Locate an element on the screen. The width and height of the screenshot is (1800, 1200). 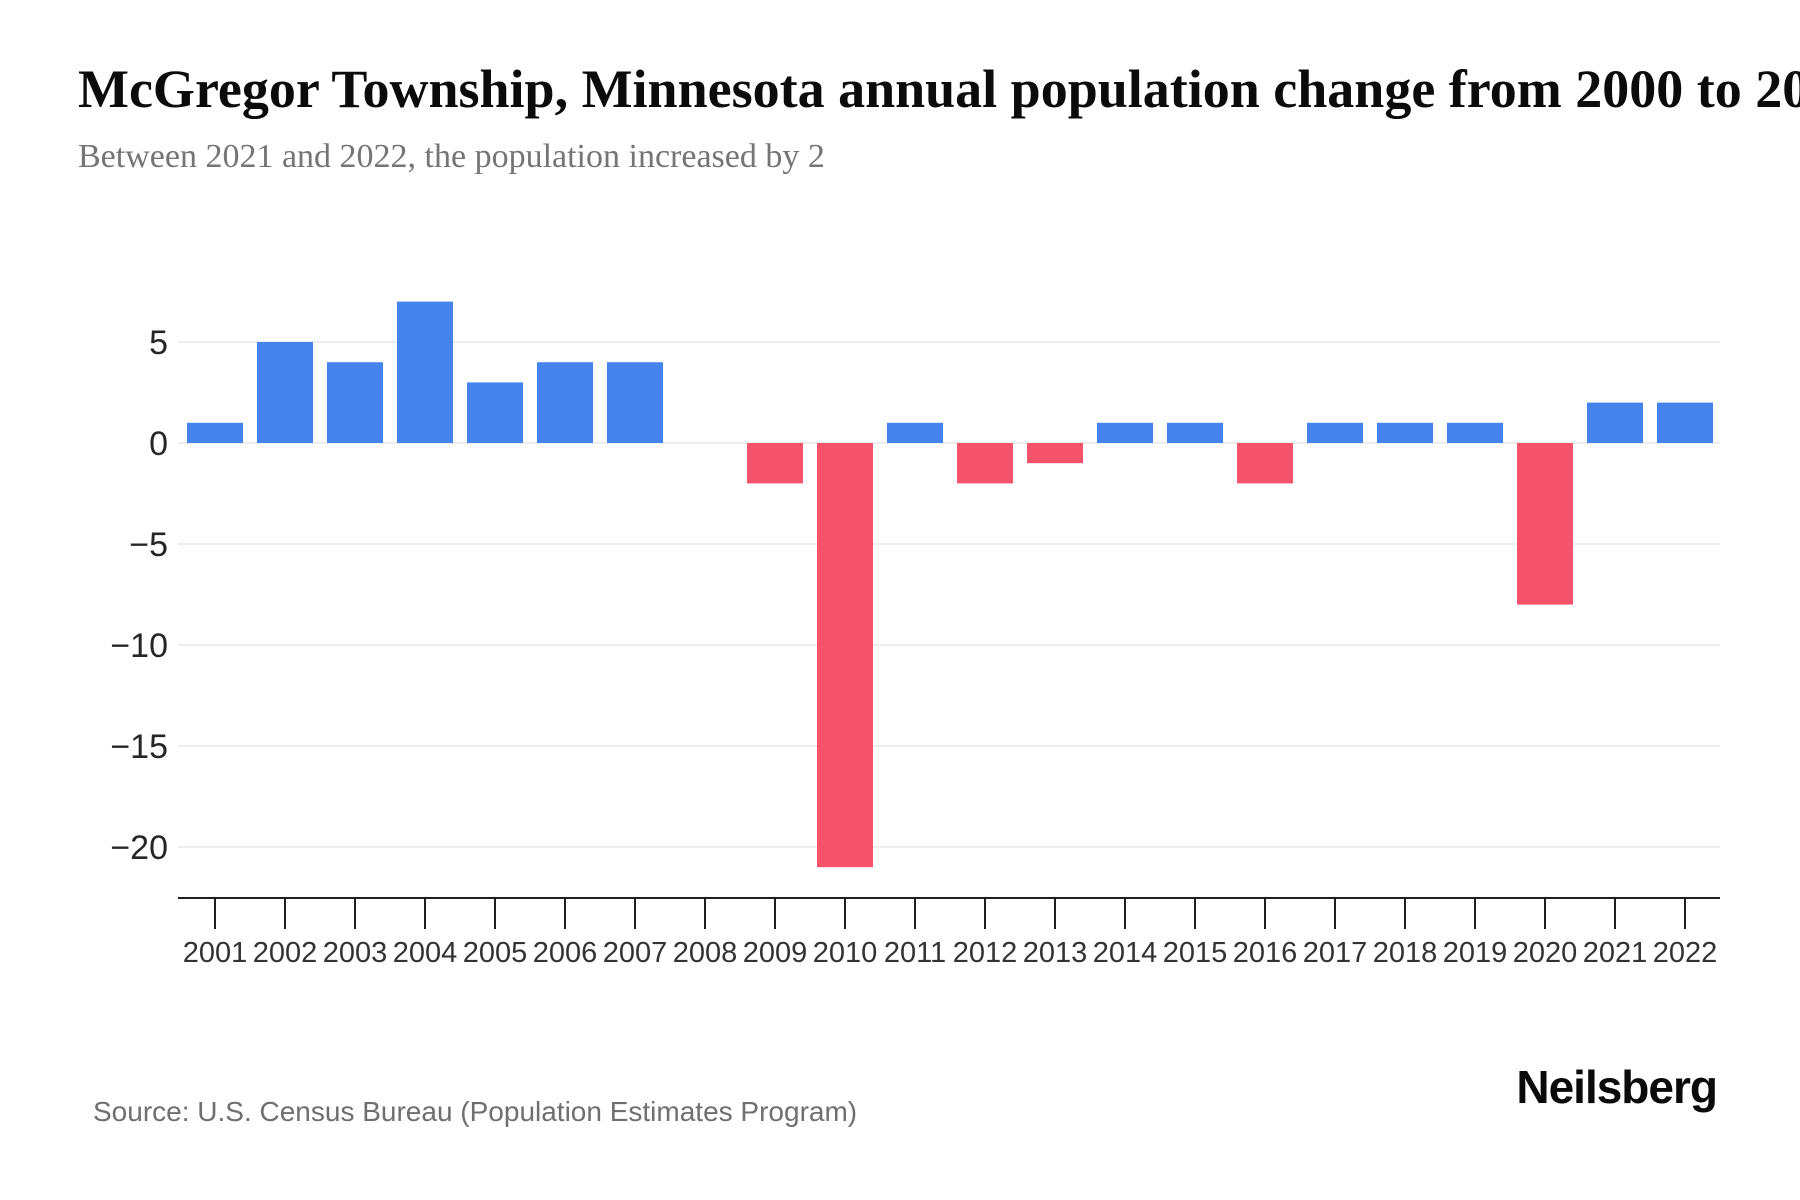
x-tick-2018 is located at coordinates (1405, 914).